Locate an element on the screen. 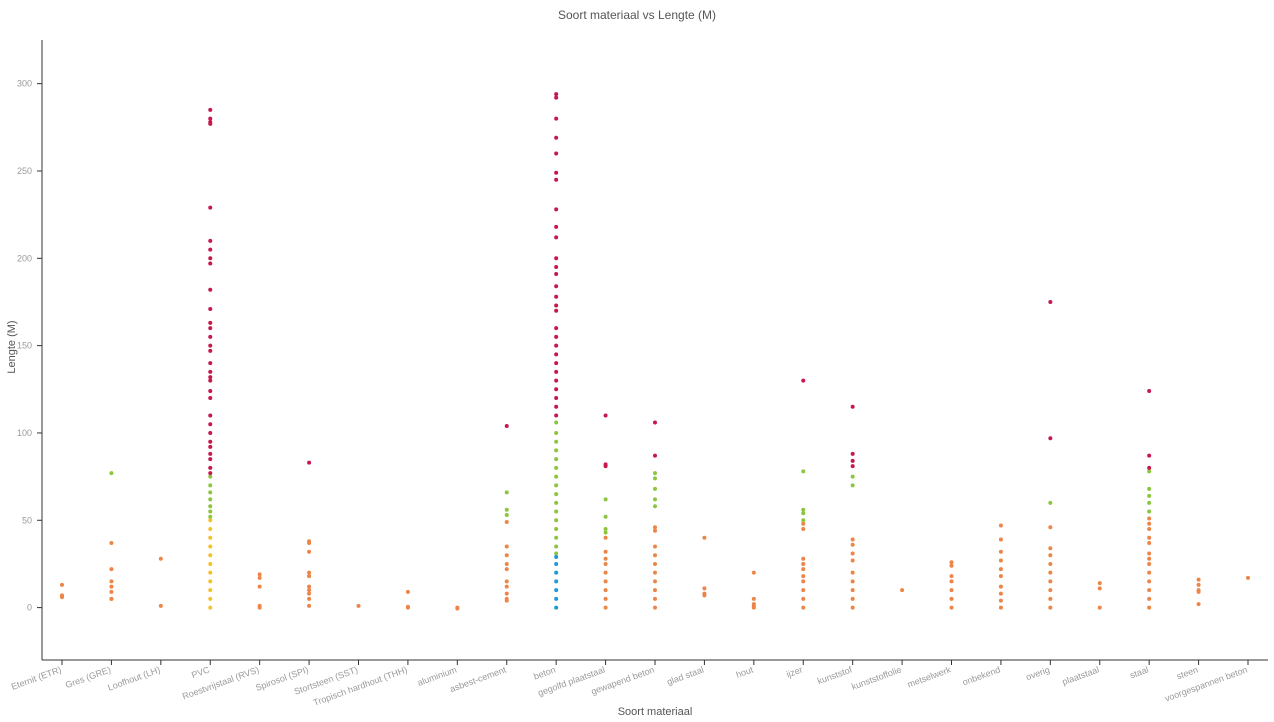 This screenshot has height=722, width=1274. x-tick-label: Loofhout (LH) is located at coordinates (133, 678).